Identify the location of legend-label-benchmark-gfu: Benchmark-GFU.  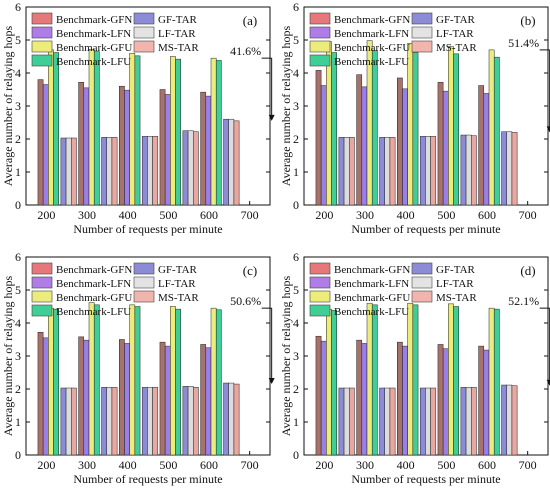
(372, 298).